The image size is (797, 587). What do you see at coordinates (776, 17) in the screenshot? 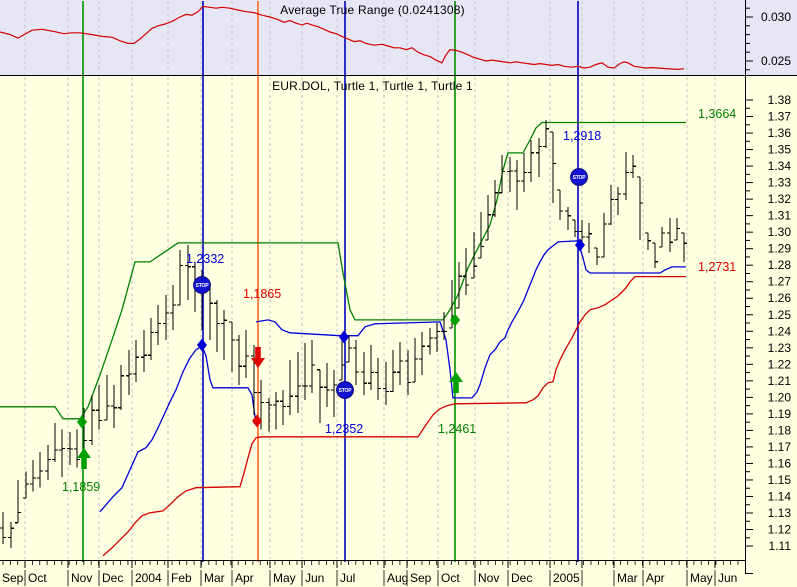
I see `atr-axis-label: 0.030` at bounding box center [776, 17].